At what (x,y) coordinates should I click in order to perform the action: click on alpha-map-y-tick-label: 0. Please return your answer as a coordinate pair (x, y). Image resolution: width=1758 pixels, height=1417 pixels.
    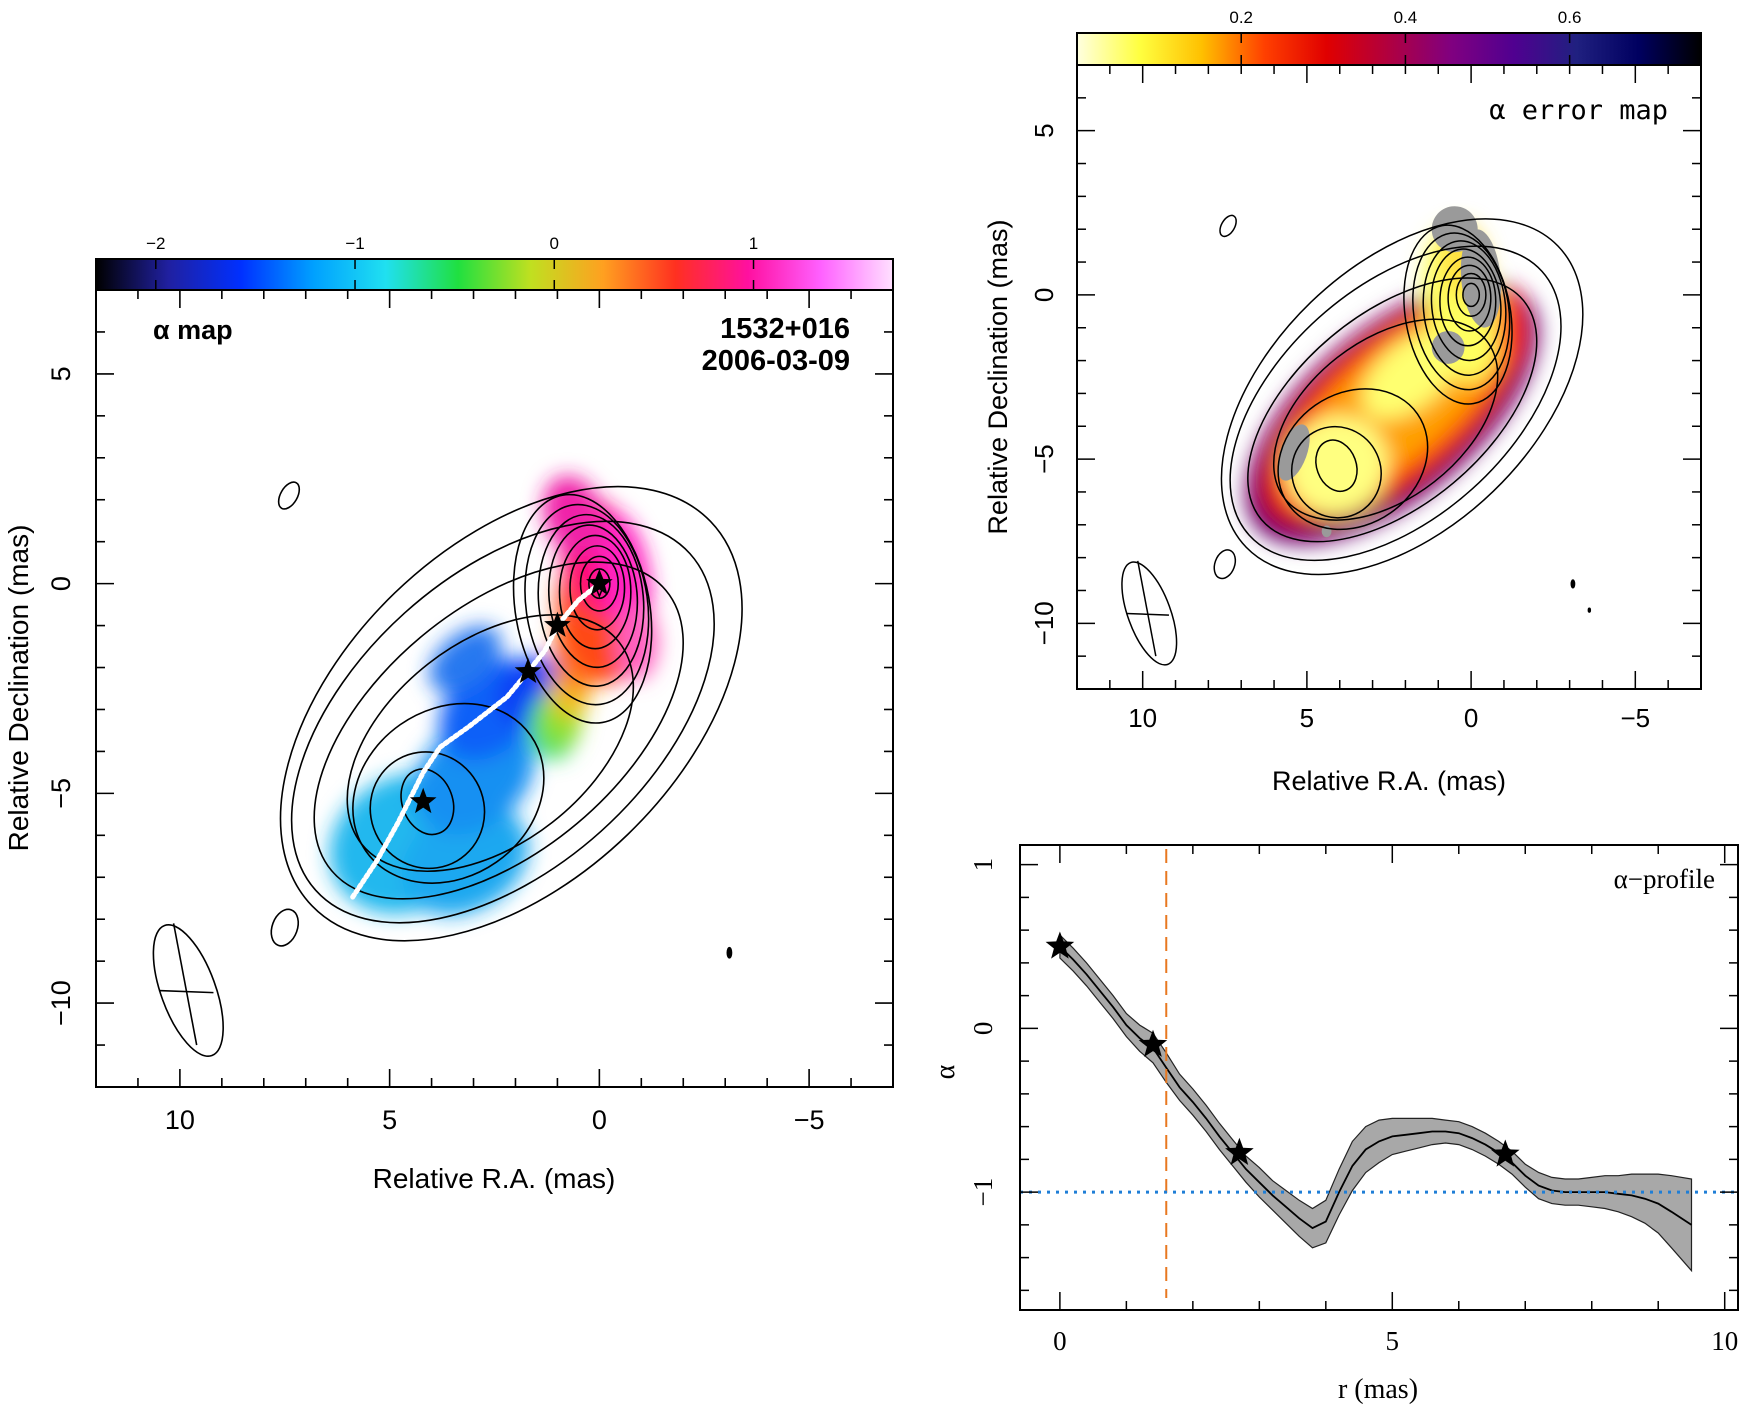
    Looking at the image, I should click on (61, 583).